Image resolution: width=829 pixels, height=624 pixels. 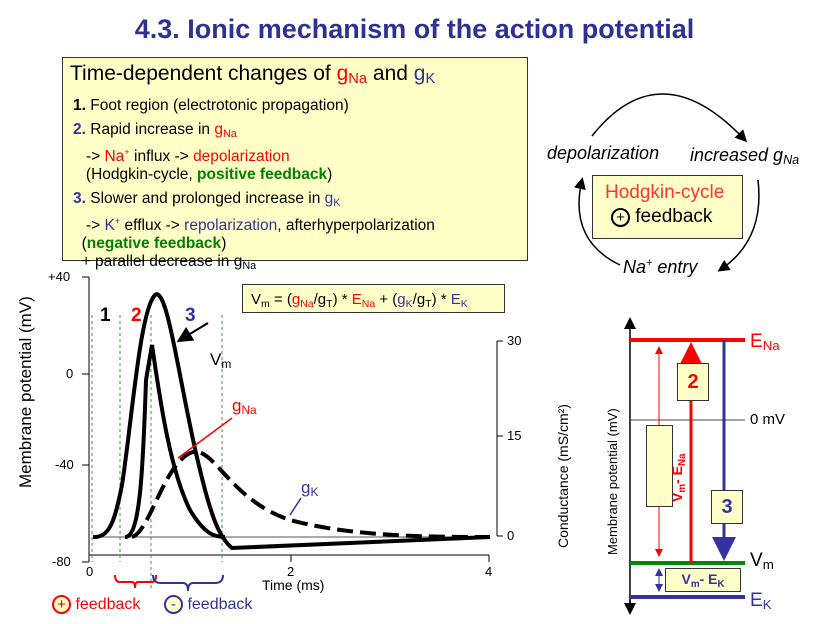 What do you see at coordinates (70, 373) in the screenshot?
I see `ytick: 0` at bounding box center [70, 373].